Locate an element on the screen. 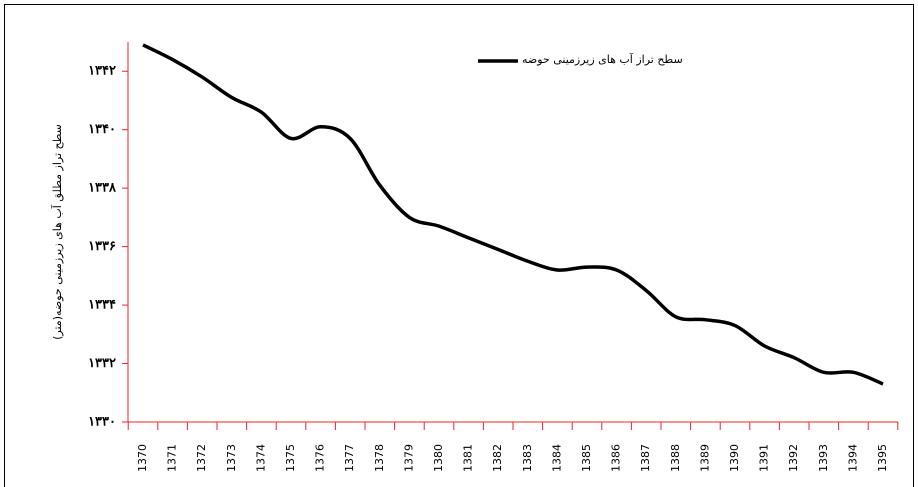 This screenshot has width=918, height=487. x-tick-label: 1392 is located at coordinates (793, 458).